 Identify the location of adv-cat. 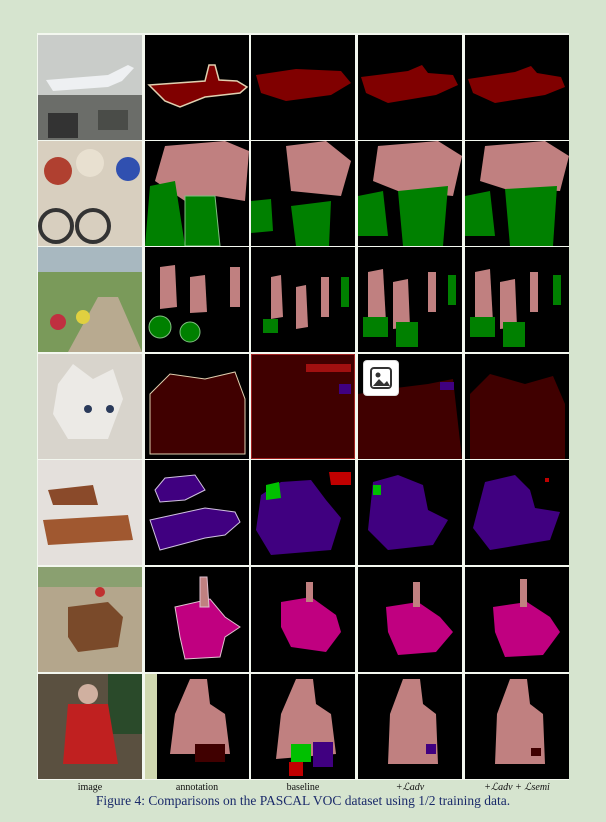
(410, 406).